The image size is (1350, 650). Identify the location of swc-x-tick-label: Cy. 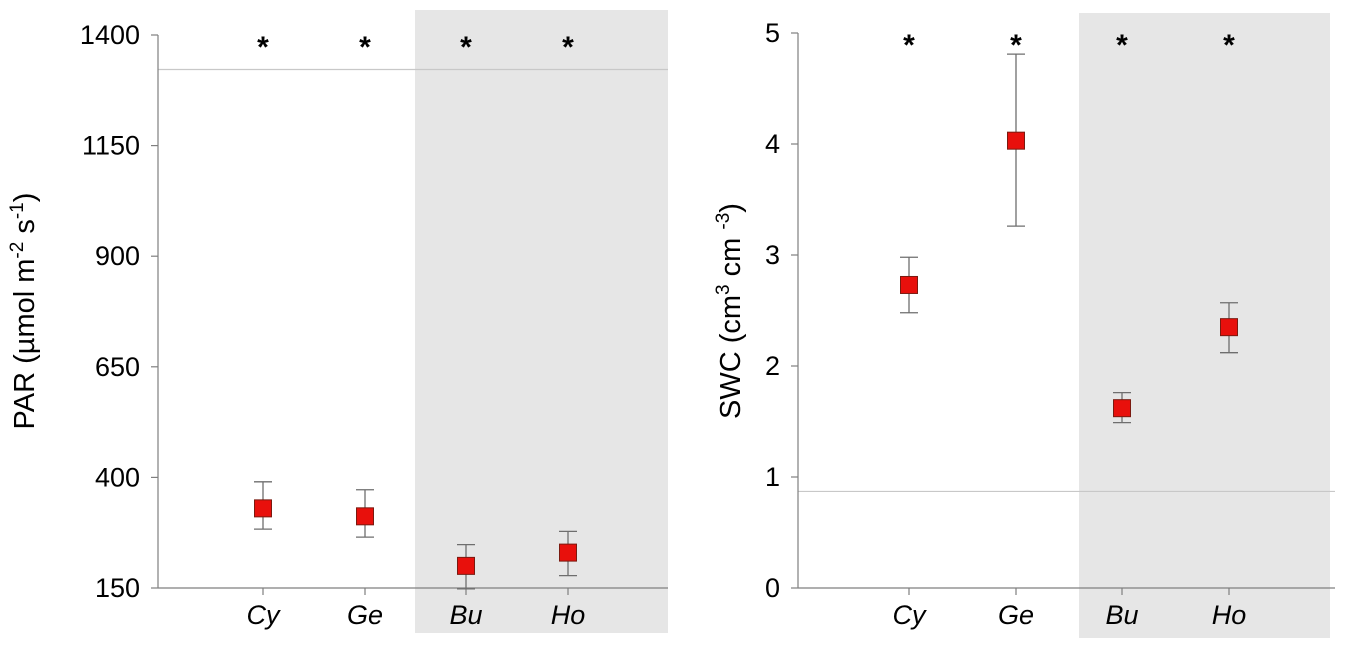
(910, 615).